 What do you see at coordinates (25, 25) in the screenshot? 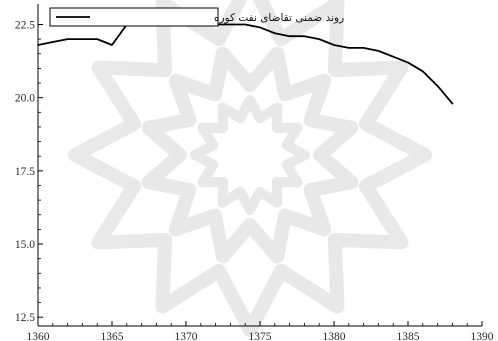
I see `y-tick-label: 22.5` at bounding box center [25, 25].